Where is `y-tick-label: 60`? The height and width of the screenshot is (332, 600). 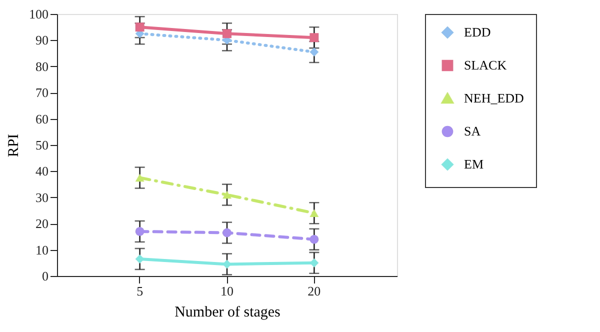
y-tick-label: 60 is located at coordinates (42, 118).